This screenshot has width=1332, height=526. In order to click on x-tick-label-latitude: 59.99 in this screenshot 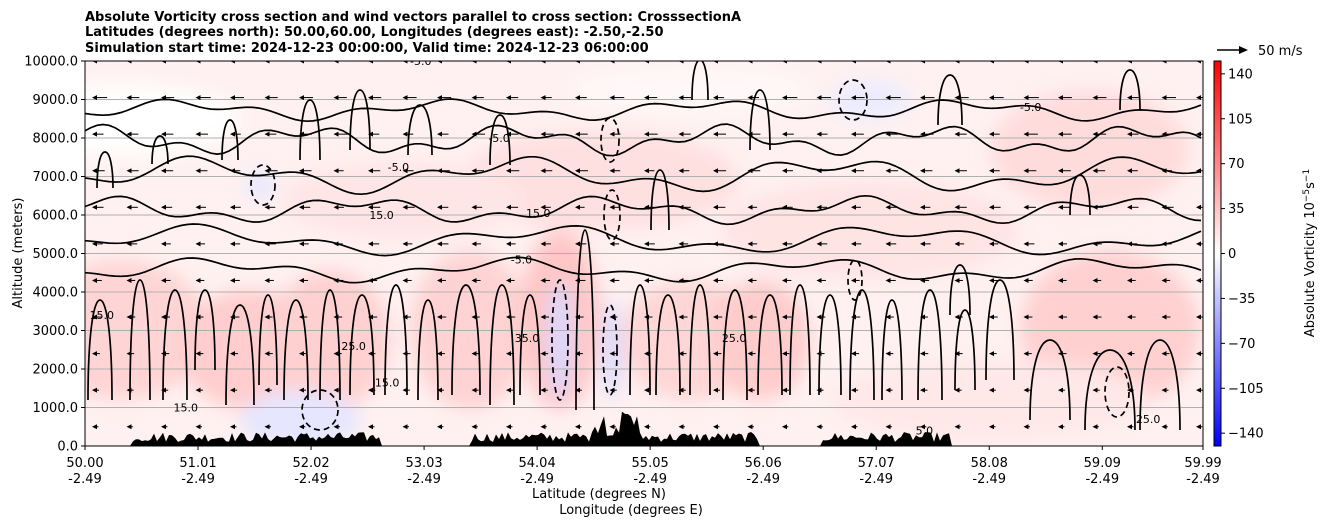, I will do `click(1202, 463)`.